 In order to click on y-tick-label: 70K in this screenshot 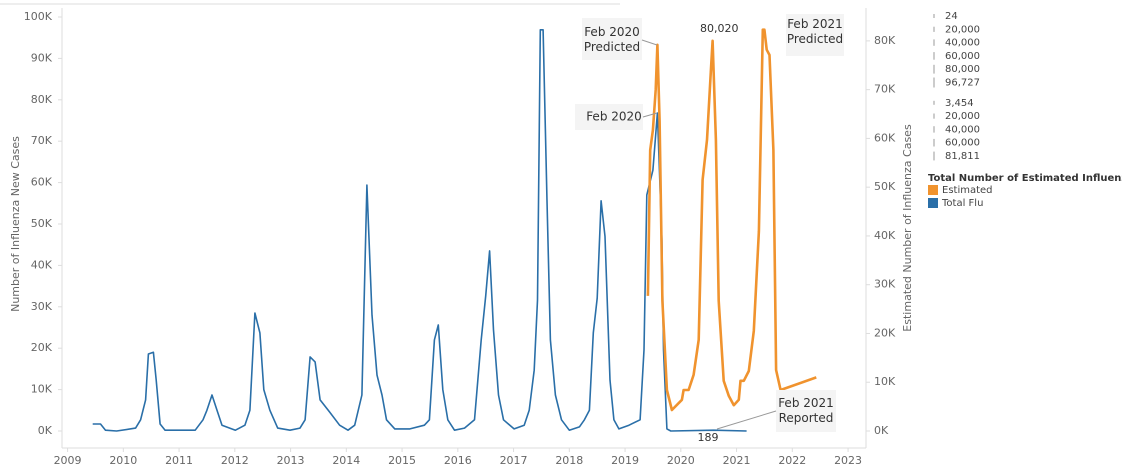, I will do `click(42, 140)`.